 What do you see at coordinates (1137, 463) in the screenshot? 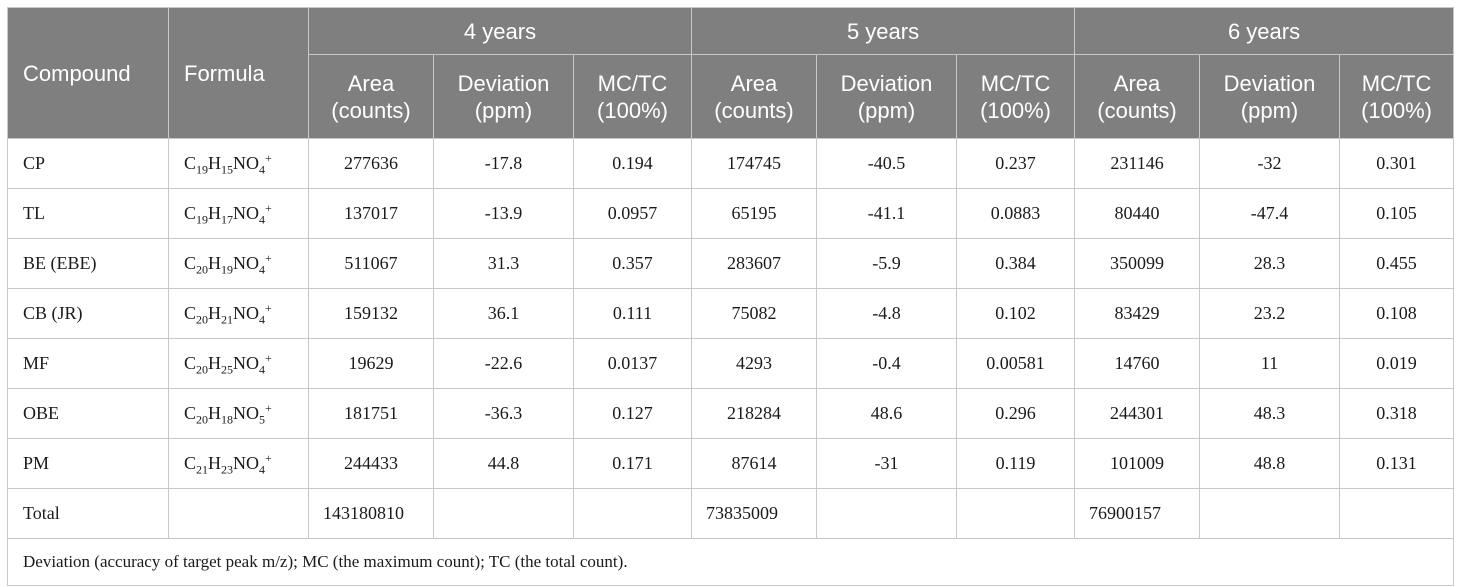
I see `value-cell: 101009` at bounding box center [1137, 463].